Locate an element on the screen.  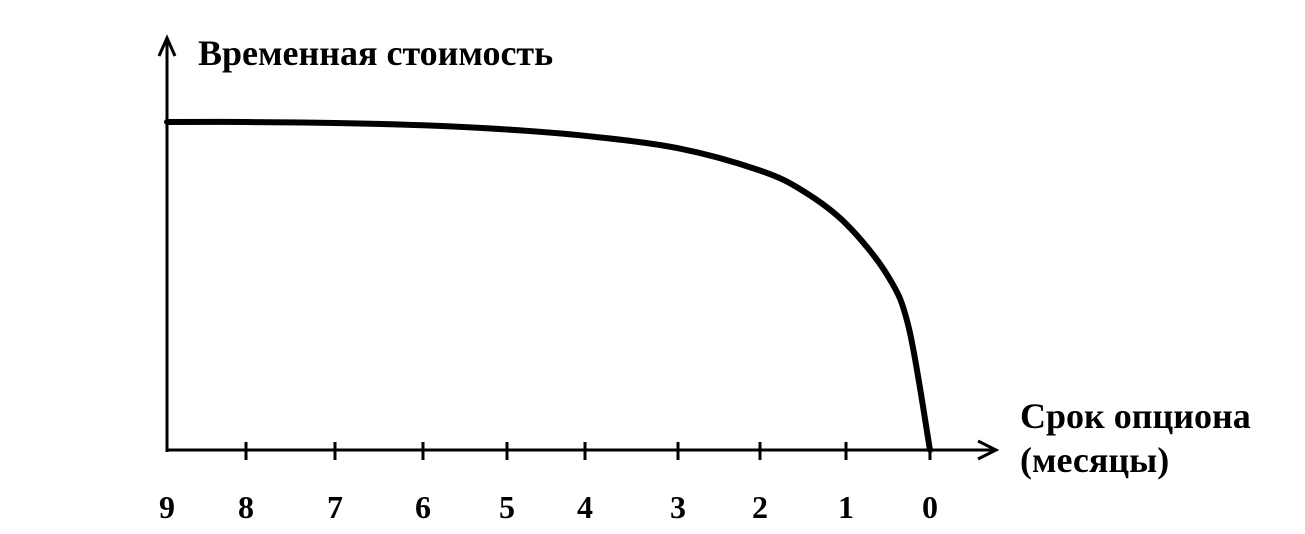
y-axis-arrow is located at coordinates (167, 45).